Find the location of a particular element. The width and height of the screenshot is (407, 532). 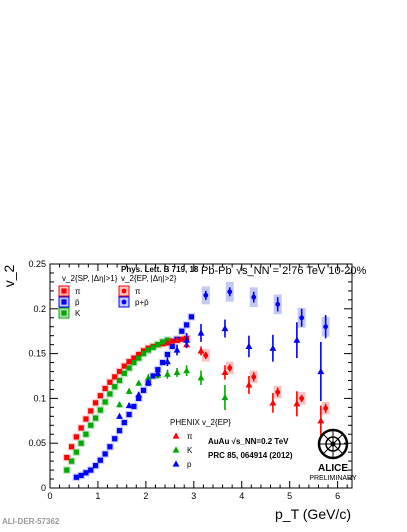

legend: πp̄Kπp+p̄πKp is located at coordinates (125, 377).